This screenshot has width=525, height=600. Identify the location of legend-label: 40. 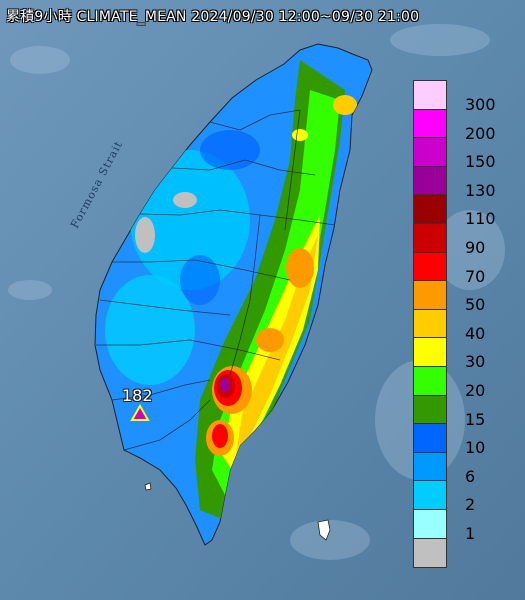
(475, 333).